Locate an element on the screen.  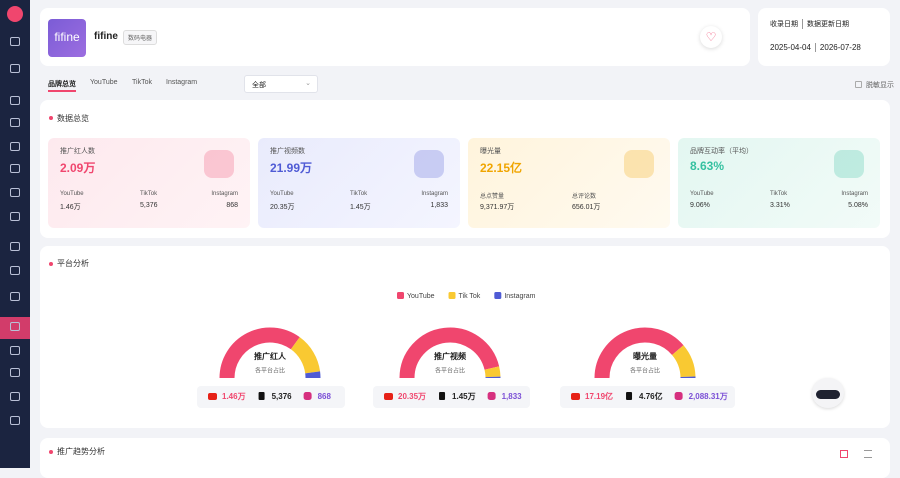
gauge-value-label: 1,833 is located at coordinates (512, 396).